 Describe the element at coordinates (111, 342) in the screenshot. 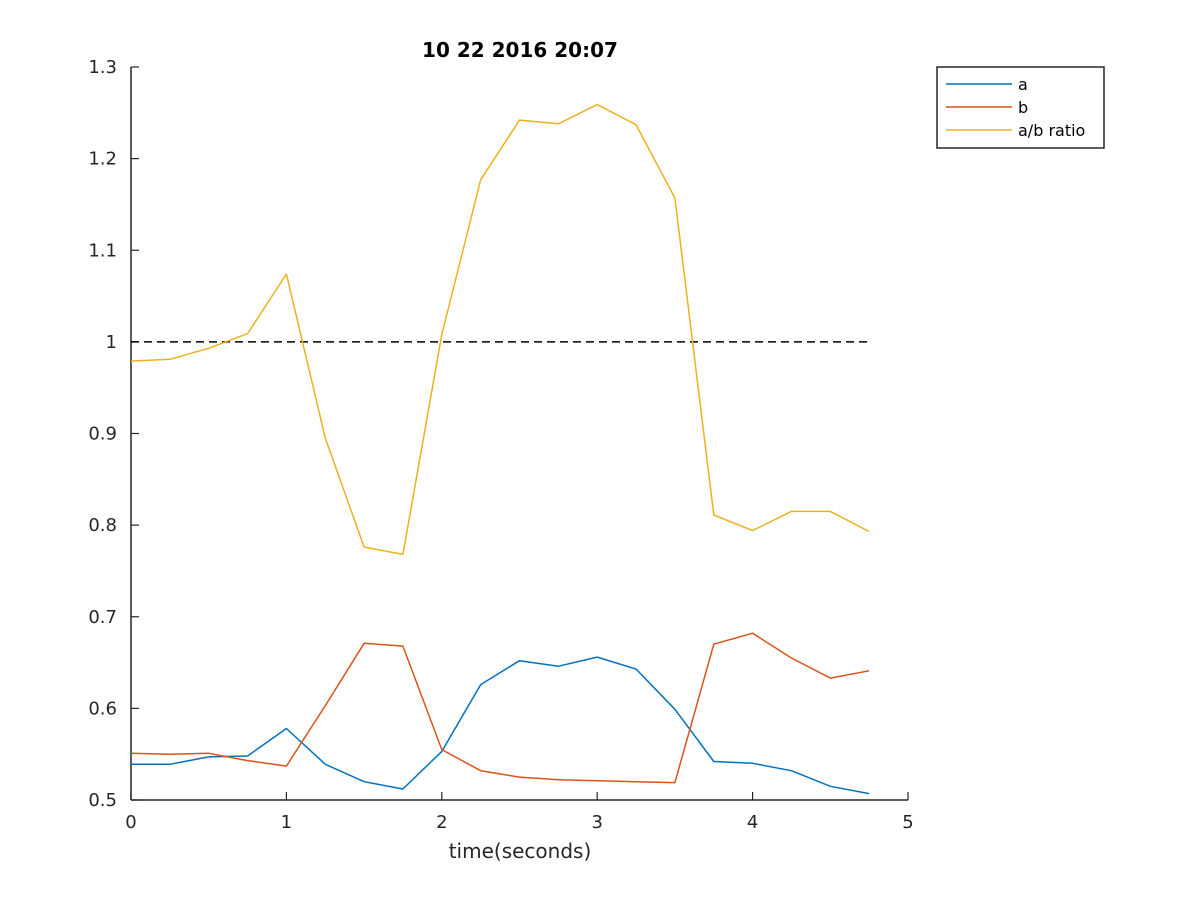

I see `y-tick-label: 1` at that location.